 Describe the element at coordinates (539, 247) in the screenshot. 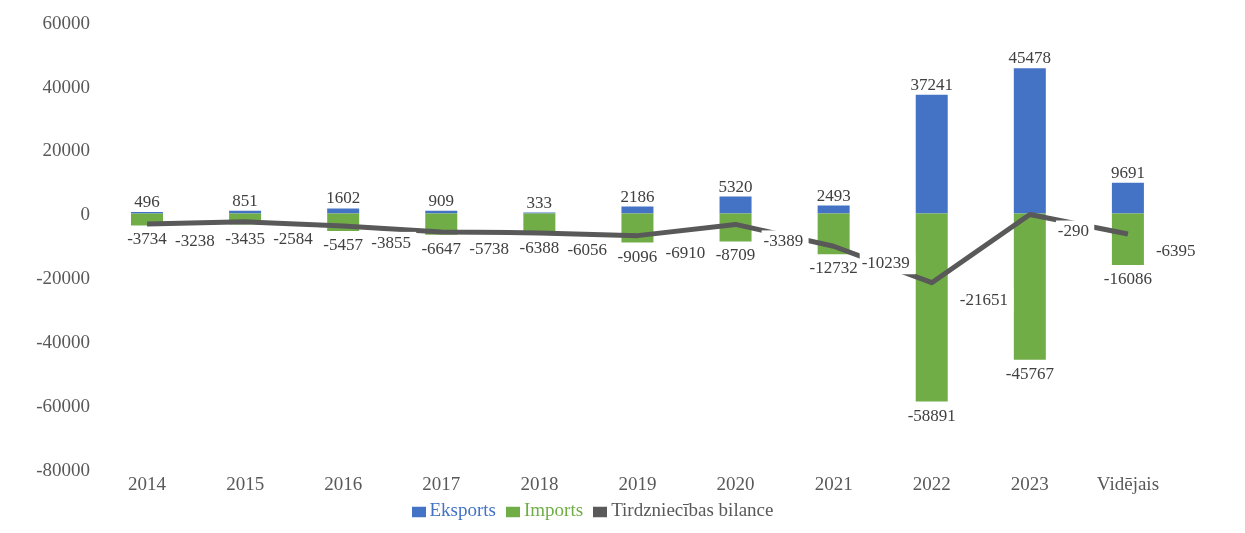

I see `data-label: -6388` at that location.